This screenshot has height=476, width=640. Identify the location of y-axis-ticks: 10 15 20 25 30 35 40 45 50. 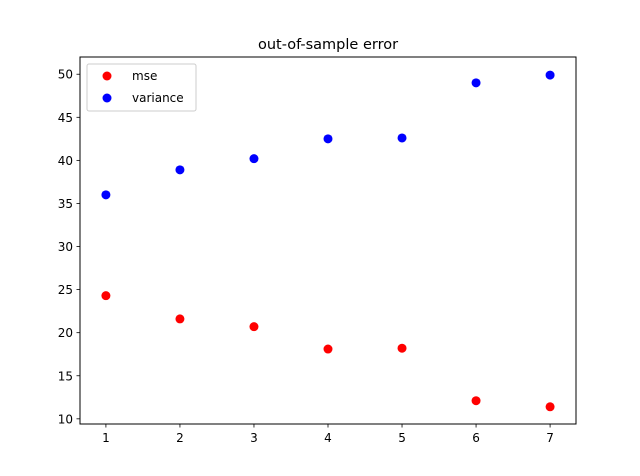
(69, 247).